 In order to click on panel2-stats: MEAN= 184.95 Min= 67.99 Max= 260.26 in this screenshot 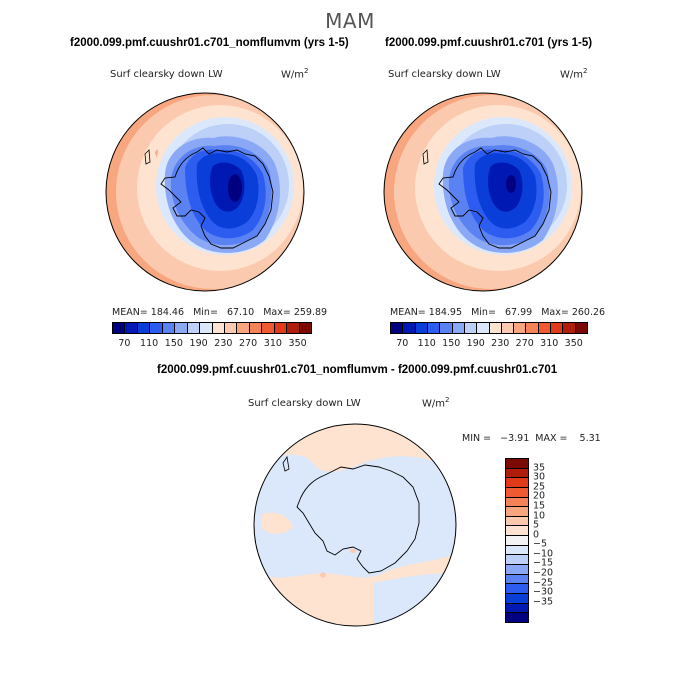, I will do `click(498, 312)`.